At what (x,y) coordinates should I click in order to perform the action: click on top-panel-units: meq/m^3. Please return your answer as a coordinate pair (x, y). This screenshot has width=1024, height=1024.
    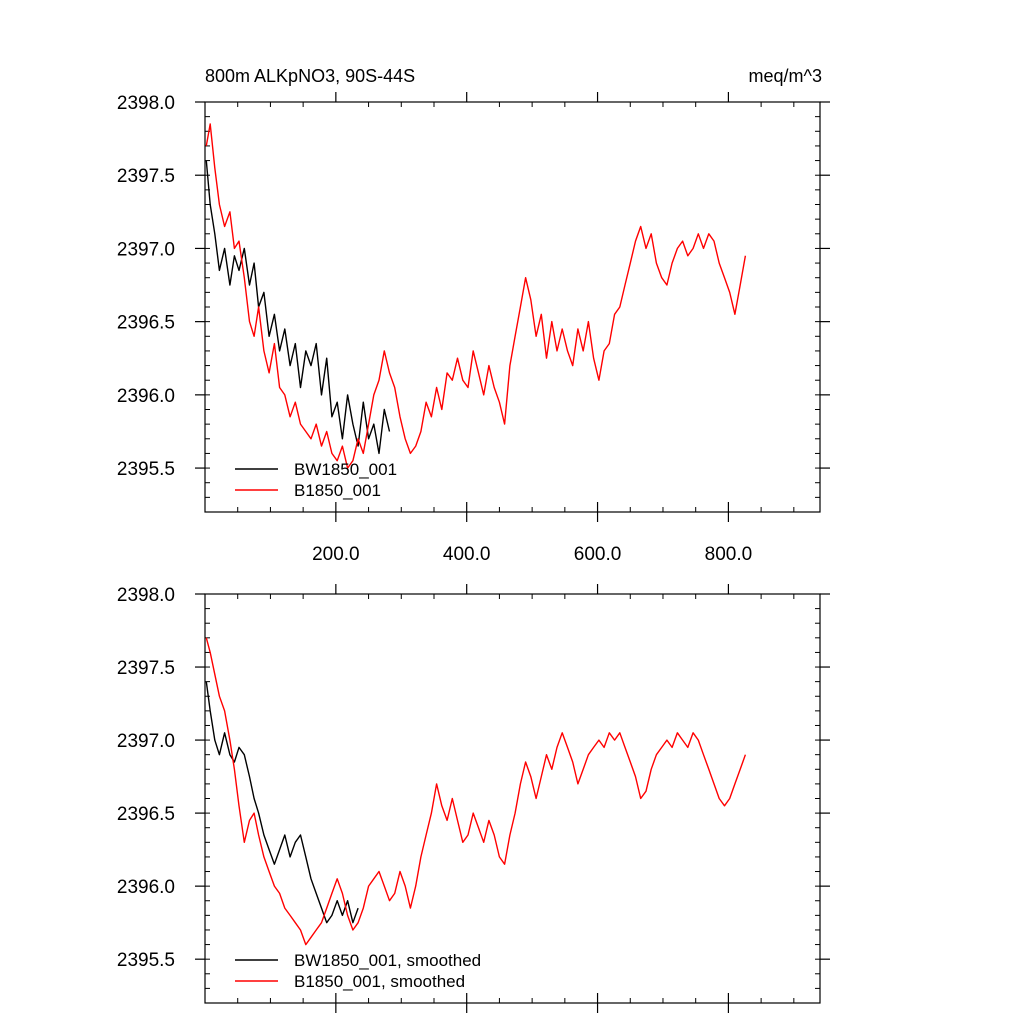
    Looking at the image, I should click on (785, 76).